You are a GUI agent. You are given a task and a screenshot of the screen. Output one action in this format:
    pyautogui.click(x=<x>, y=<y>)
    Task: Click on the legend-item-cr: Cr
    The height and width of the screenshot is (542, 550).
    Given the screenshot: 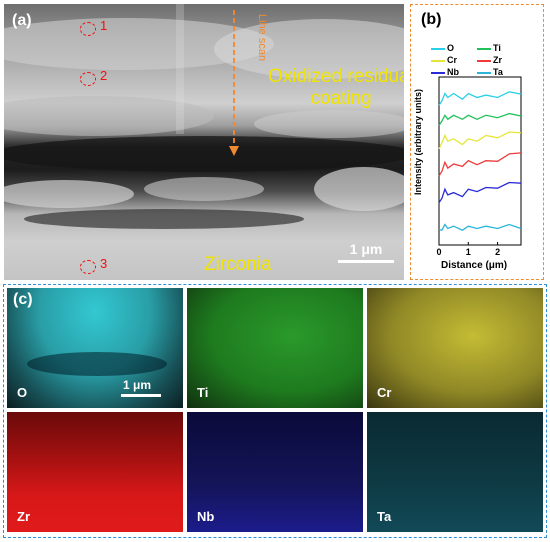 What is the action you would take?
    pyautogui.click(x=444, y=60)
    